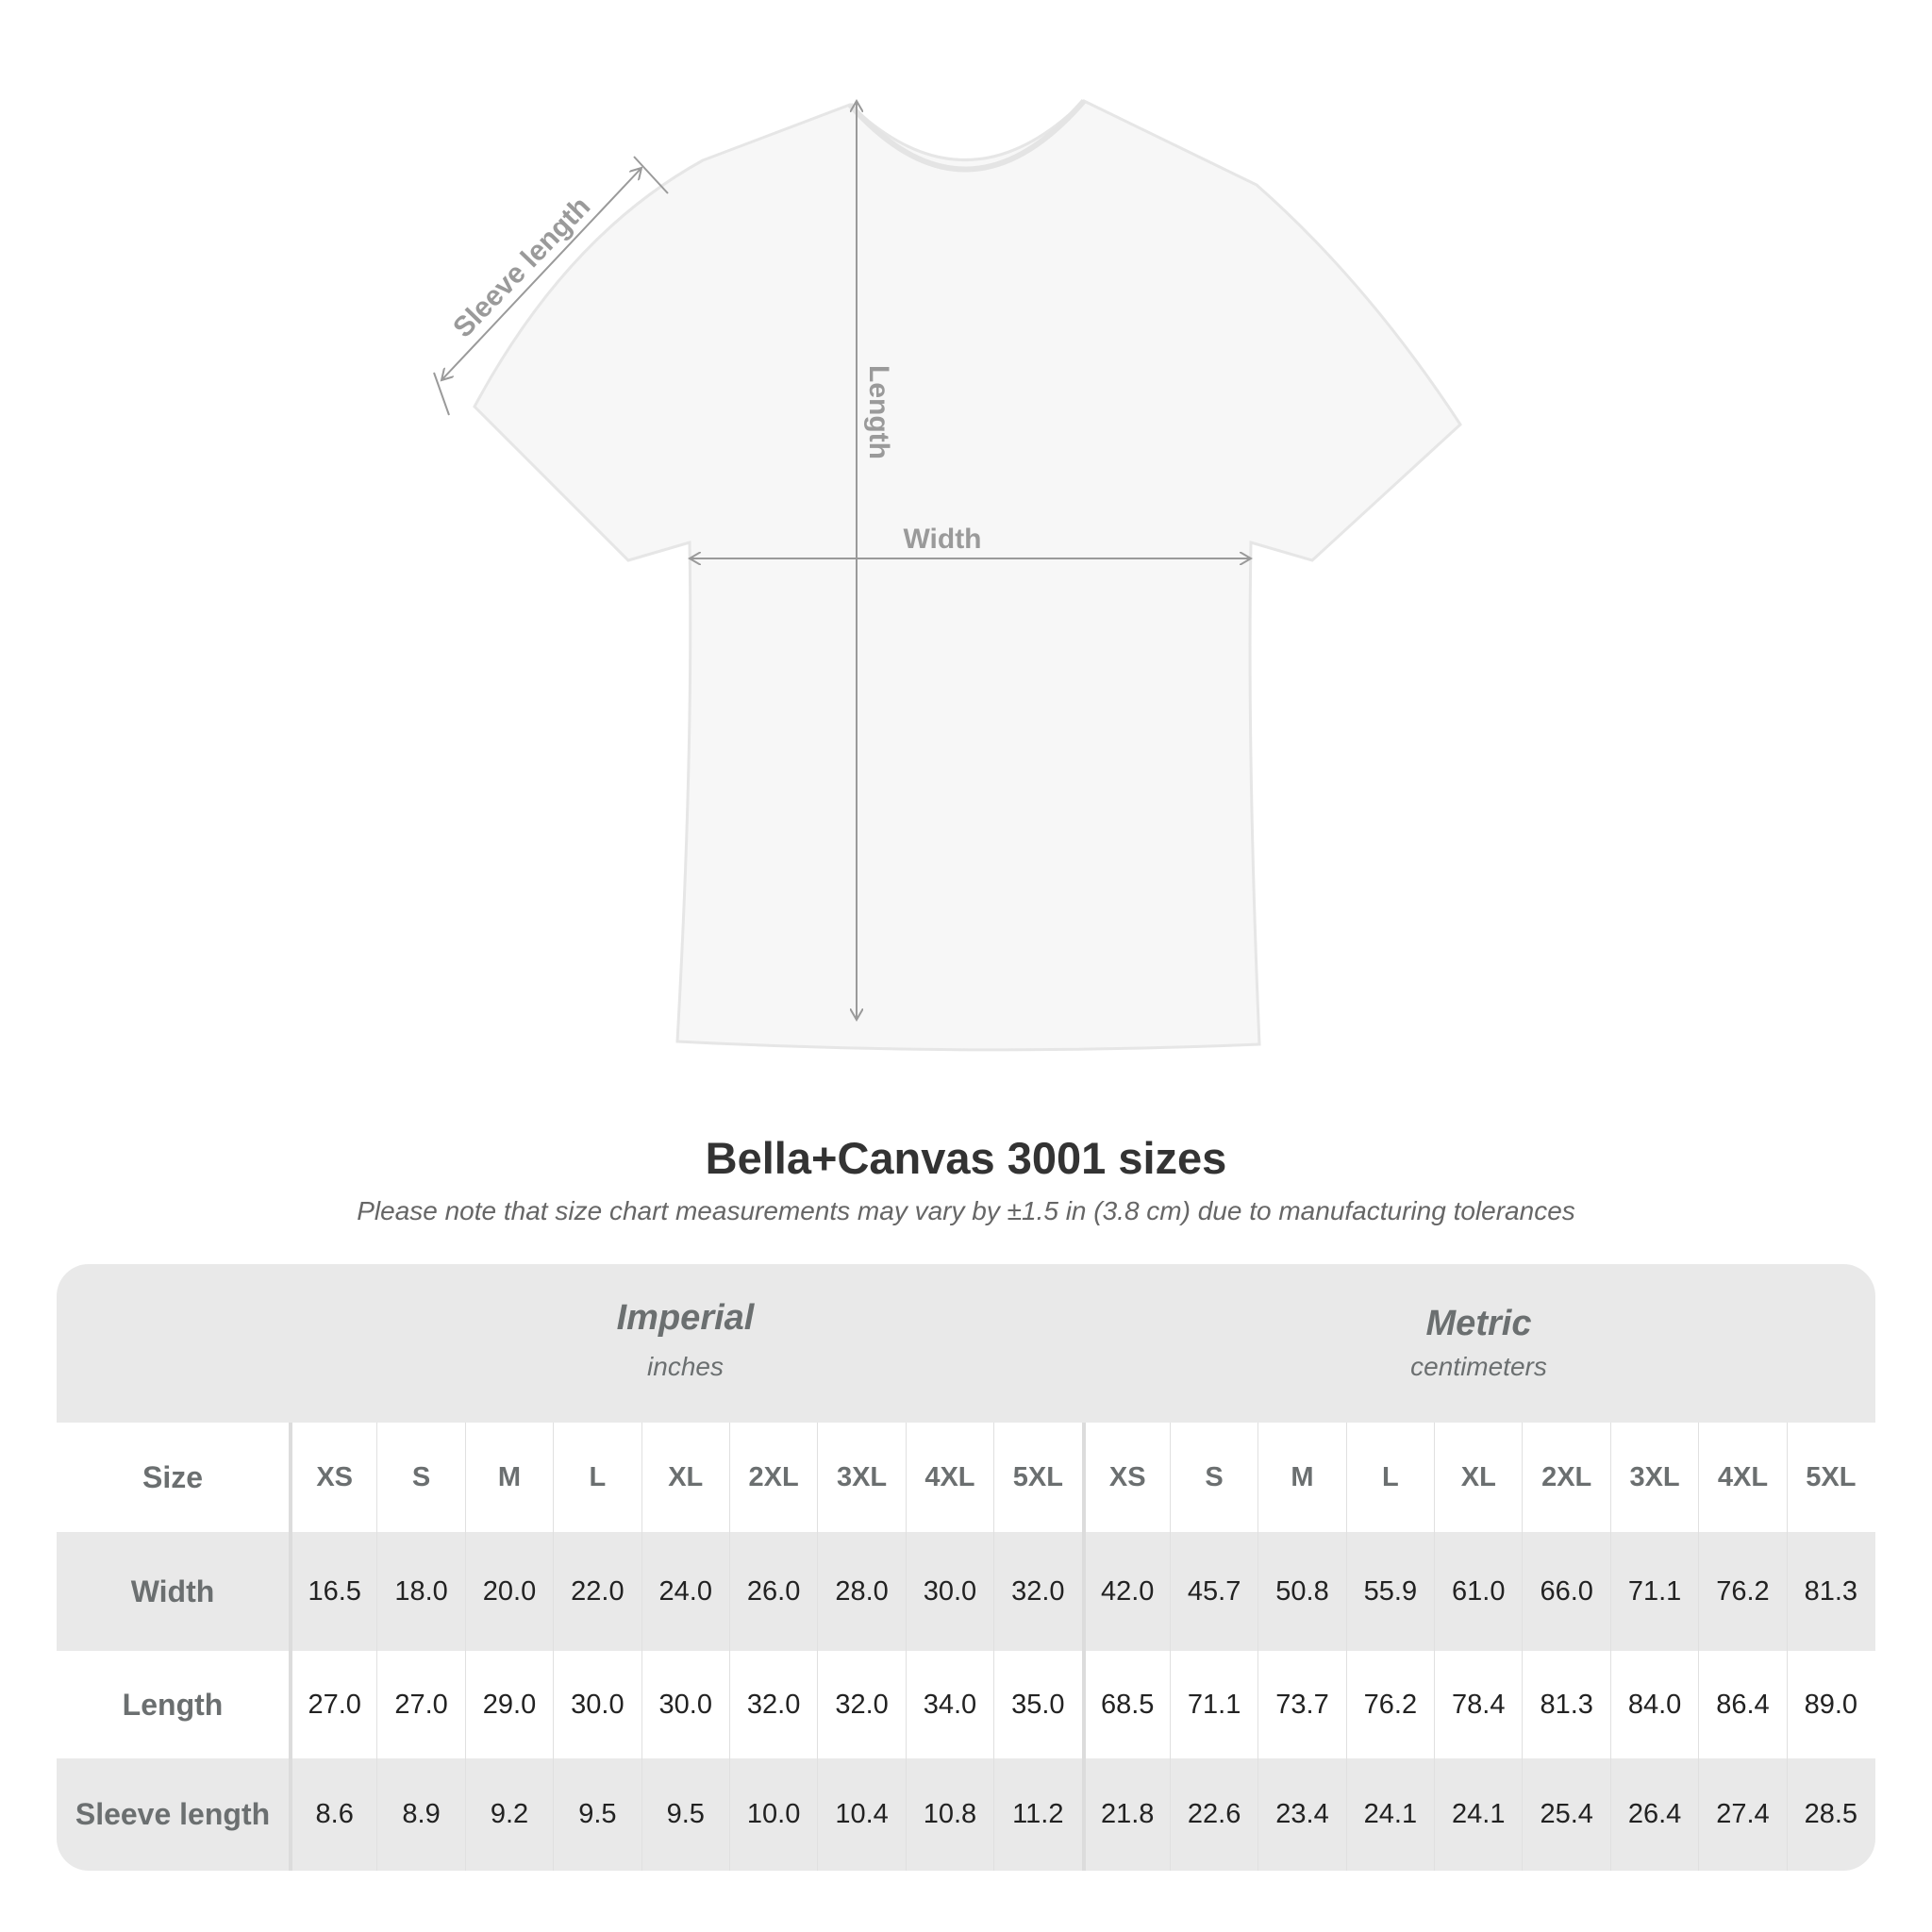  Describe the element at coordinates (420, 1478) in the screenshot. I see `size-imperial: S` at that location.